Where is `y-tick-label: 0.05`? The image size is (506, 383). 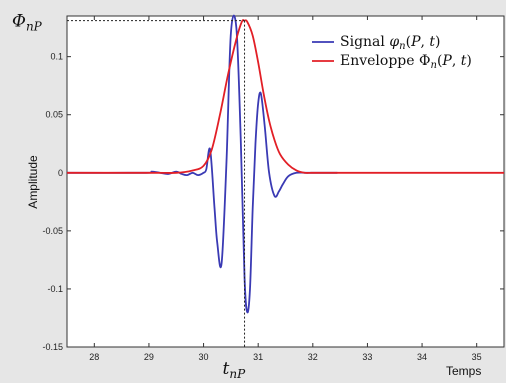 y-tick-label: 0.05 is located at coordinates (54, 115).